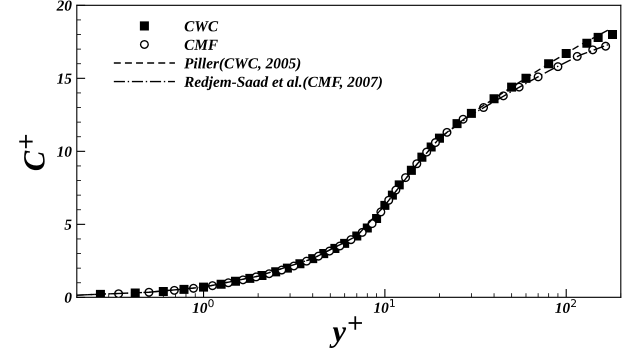 The image size is (640, 354). What do you see at coordinates (64, 151) in the screenshot?
I see `y-tick-label: 10` at bounding box center [64, 151].